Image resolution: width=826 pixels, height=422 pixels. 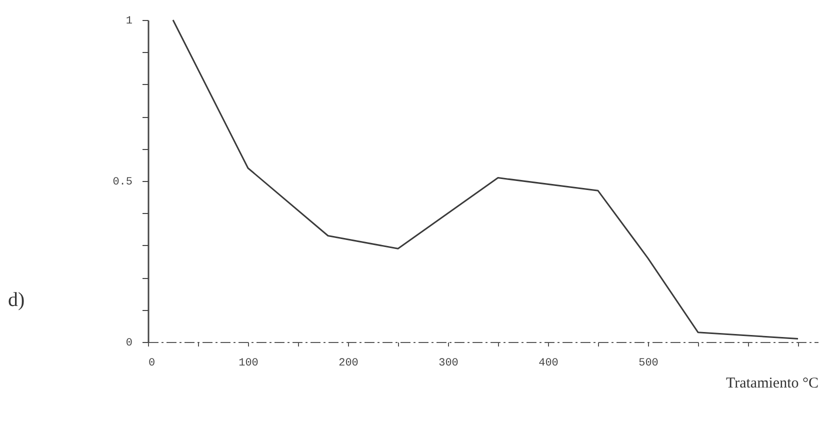 I want to click on x-axis-title: Tratamiento °C, so click(x=772, y=384).